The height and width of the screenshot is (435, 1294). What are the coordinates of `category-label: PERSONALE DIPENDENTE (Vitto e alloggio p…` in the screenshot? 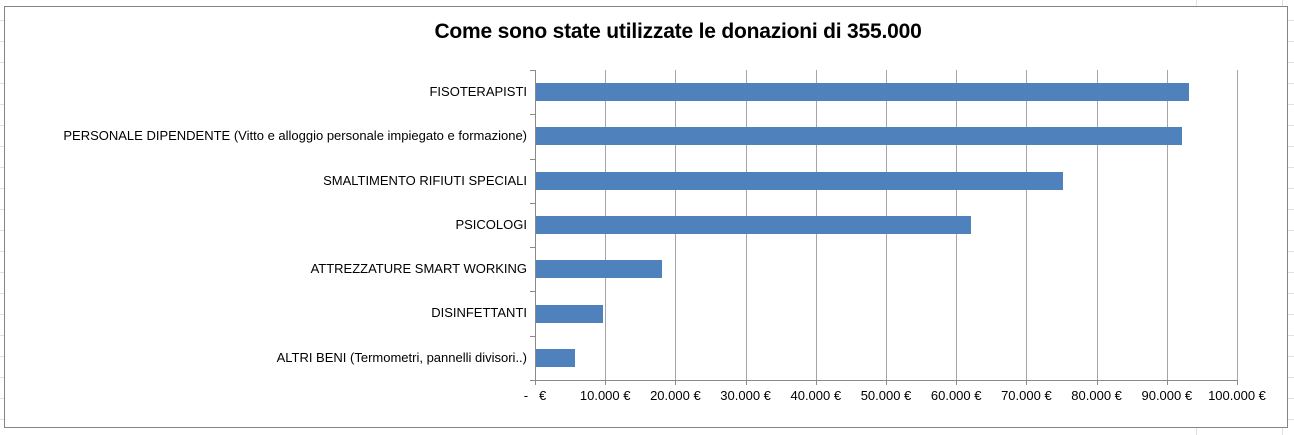 It's located at (295, 136).